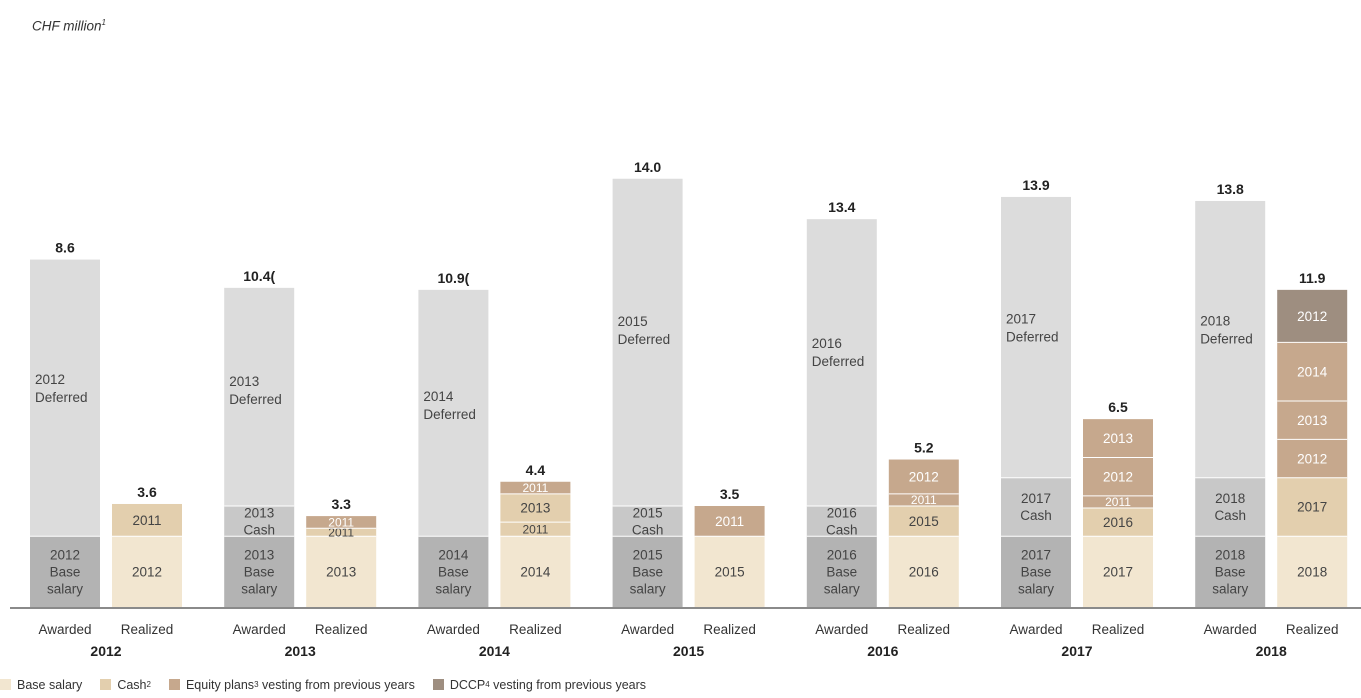 The width and height of the screenshot is (1361, 698). I want to click on bar-total-label: 5.2, so click(924, 448).